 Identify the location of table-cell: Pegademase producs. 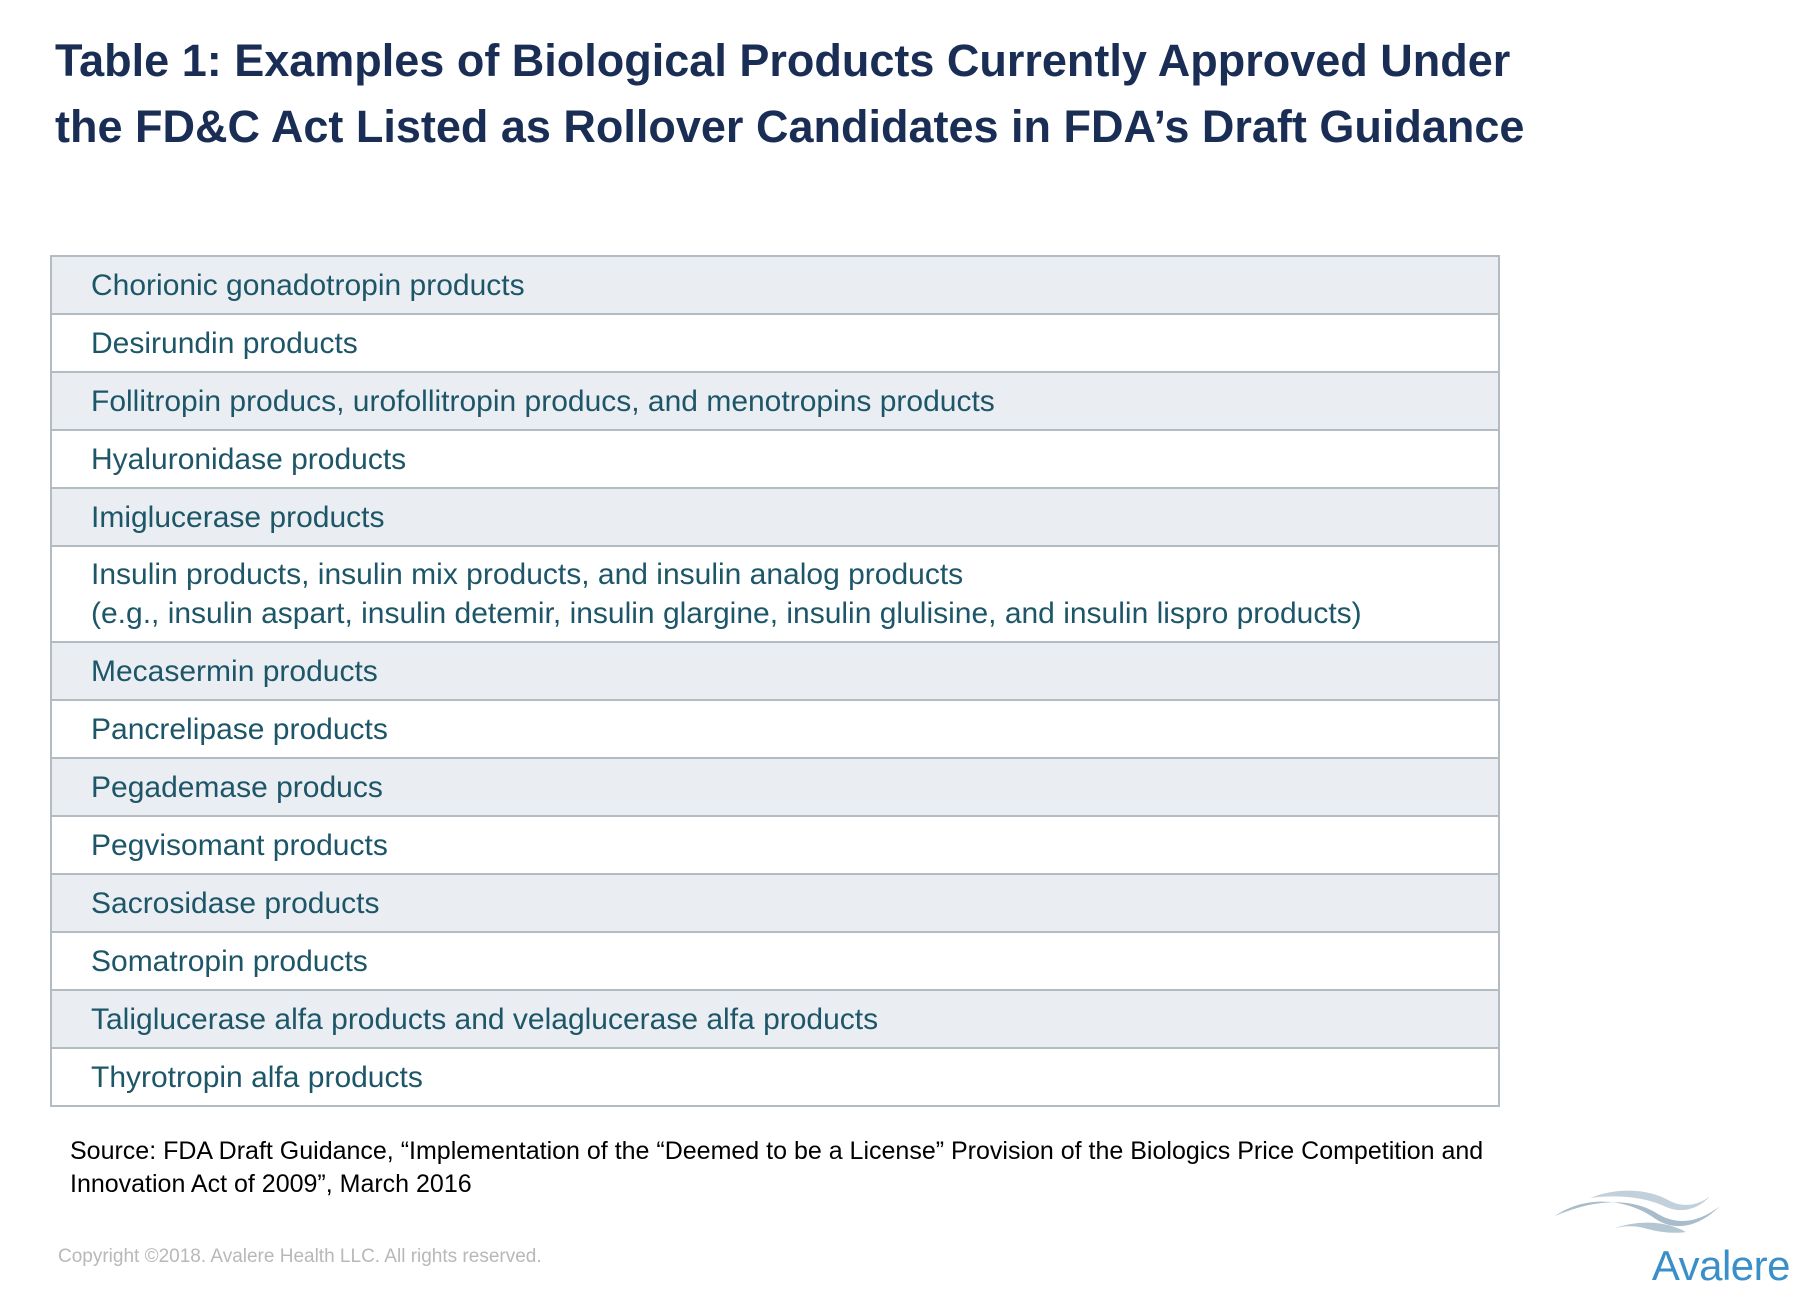
(775, 786).